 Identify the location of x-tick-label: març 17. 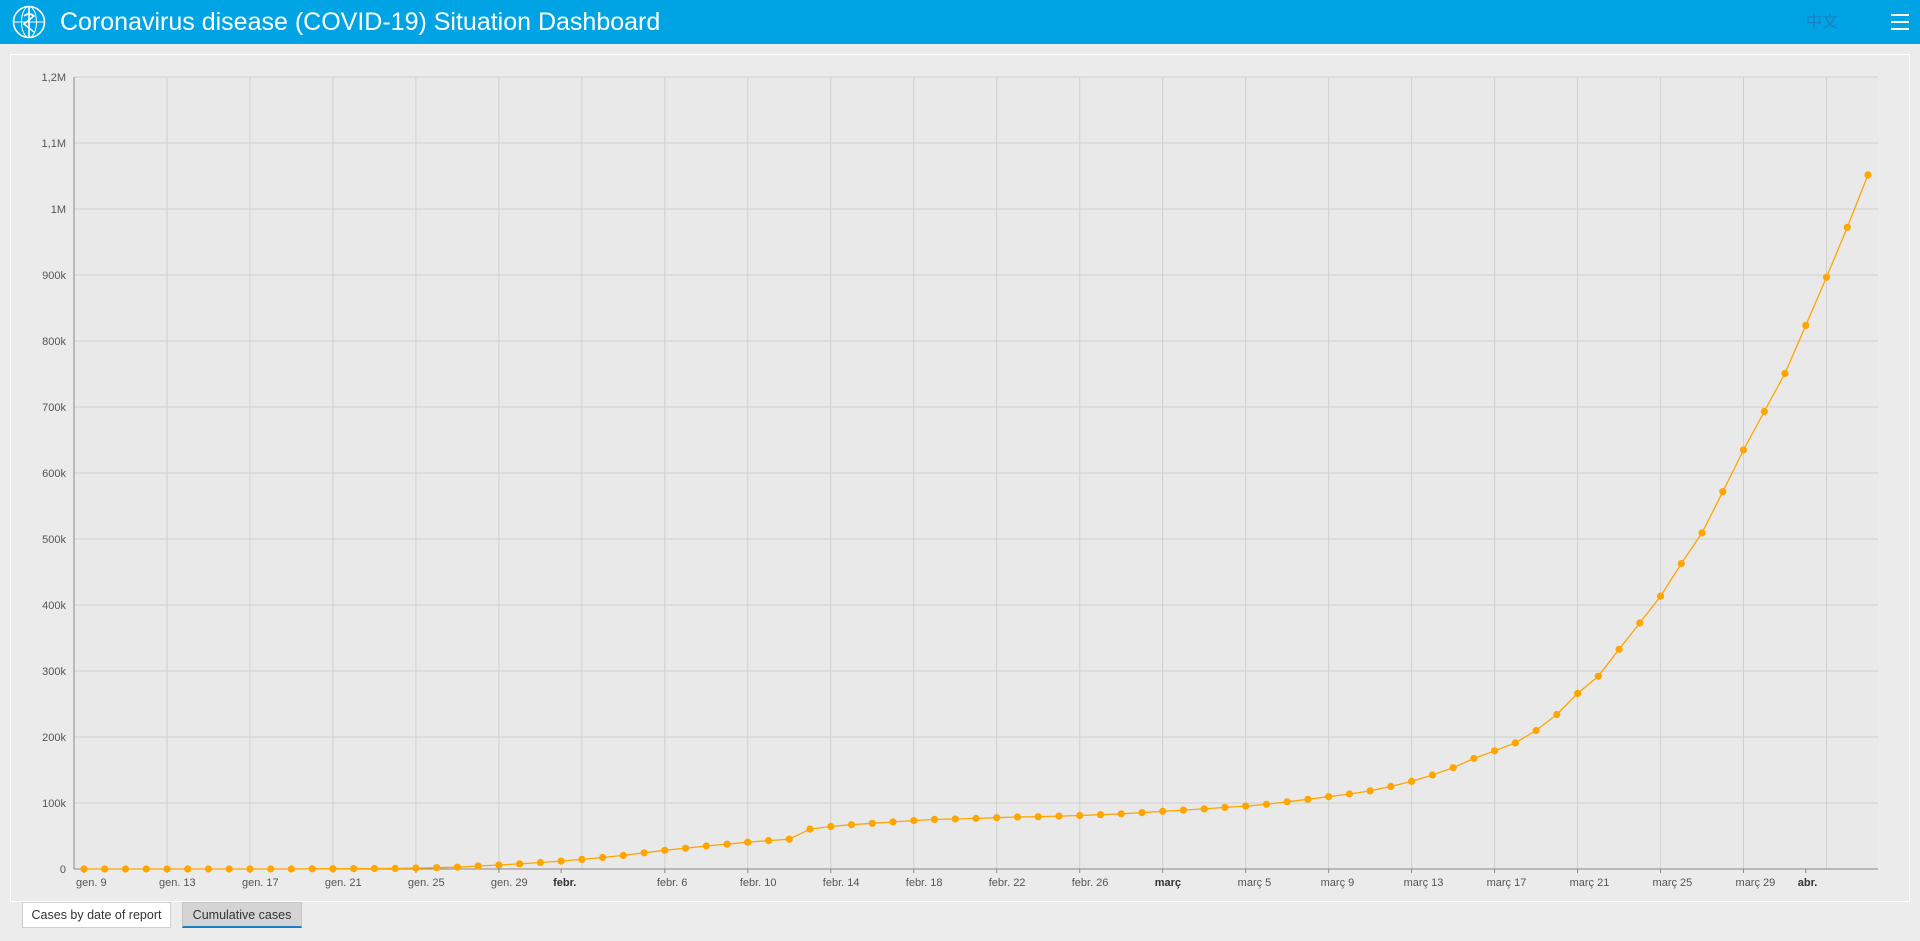
(1507, 883).